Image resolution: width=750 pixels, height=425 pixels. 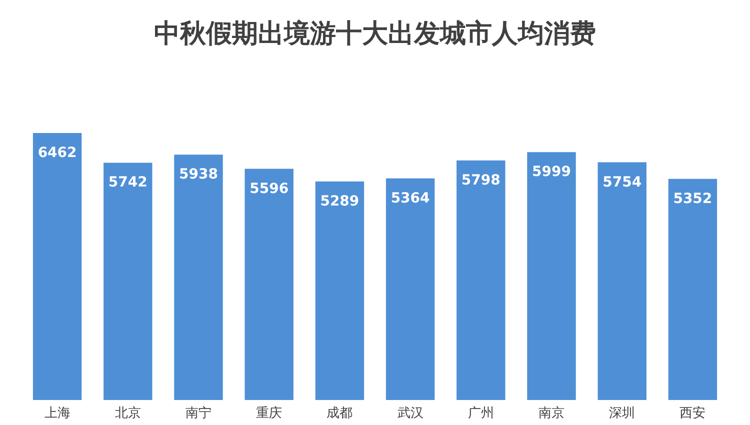 I want to click on x-tick-label: 南宁, so click(x=199, y=413).